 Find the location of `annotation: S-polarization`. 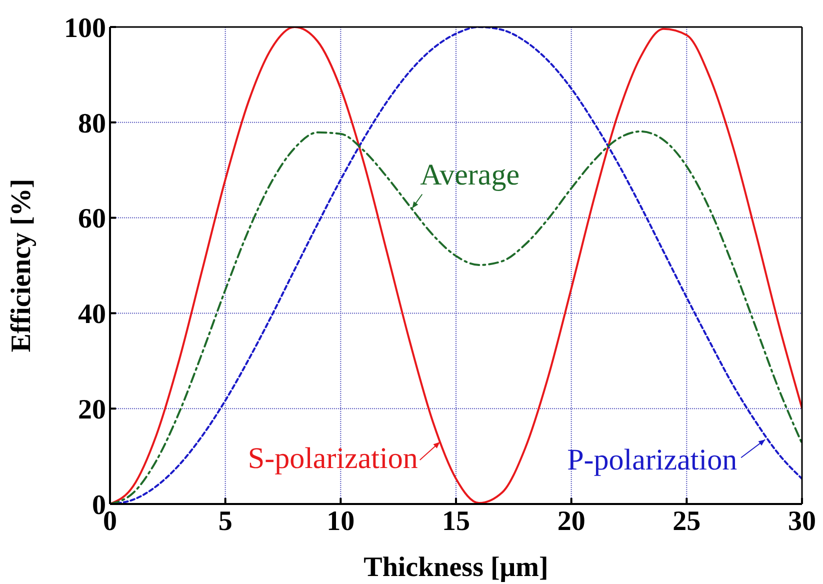

annotation: S-polarization is located at coordinates (333, 458).